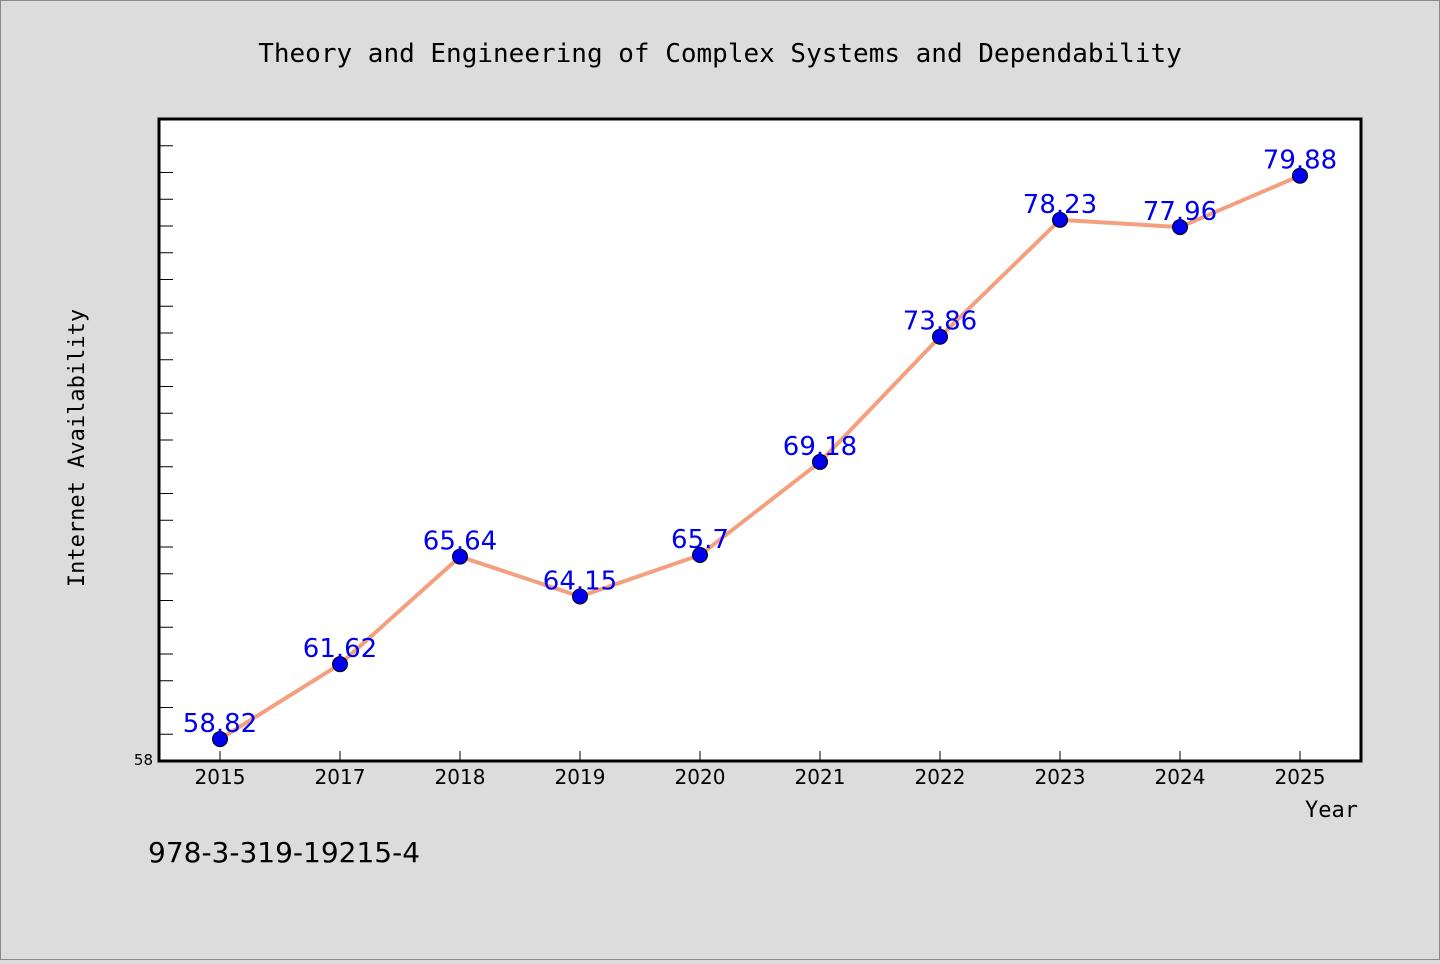  I want to click on x-tick-label: 2019, so click(580, 777).